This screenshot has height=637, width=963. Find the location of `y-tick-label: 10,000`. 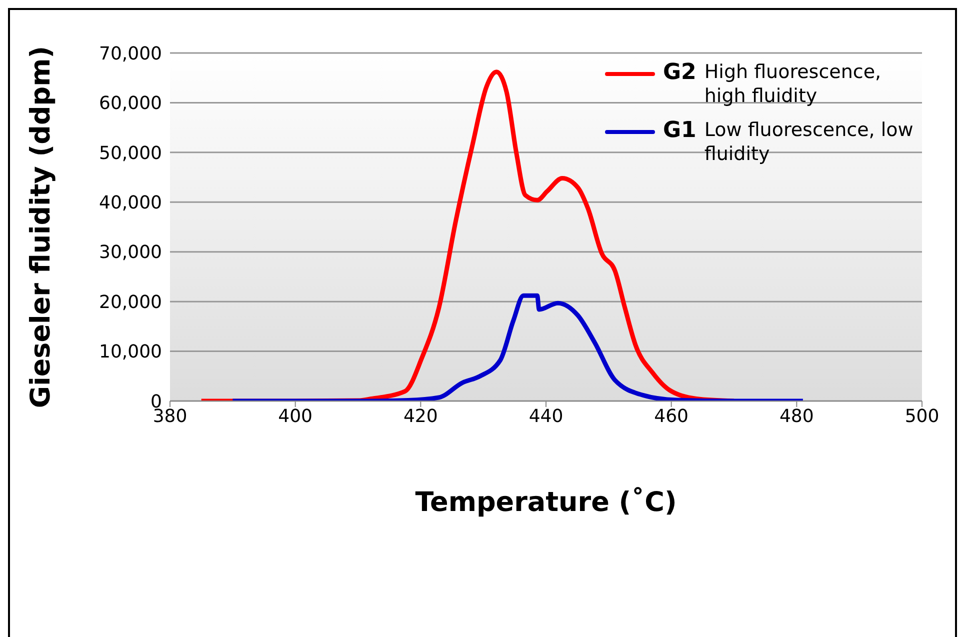

y-tick-label: 10,000 is located at coordinates (130, 352).